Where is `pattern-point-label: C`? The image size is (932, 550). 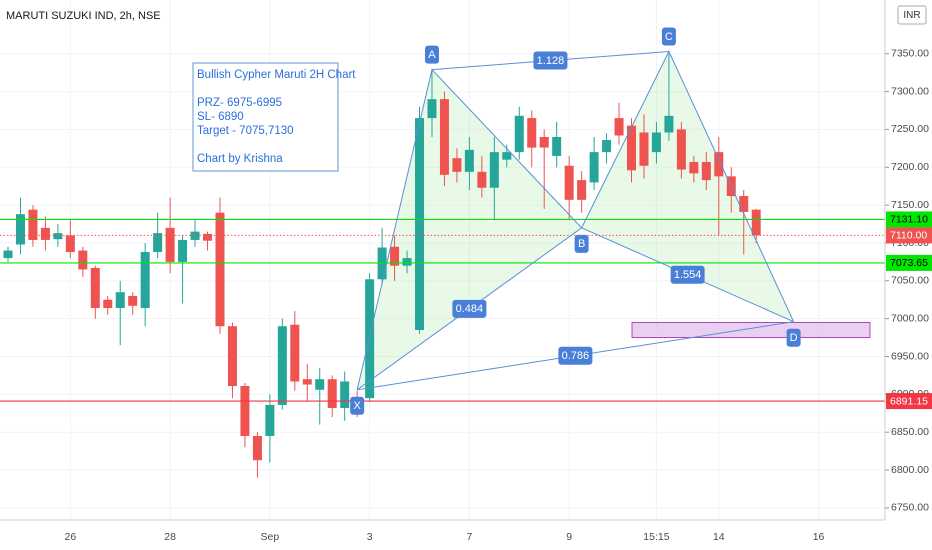 pattern-point-label: C is located at coordinates (669, 37).